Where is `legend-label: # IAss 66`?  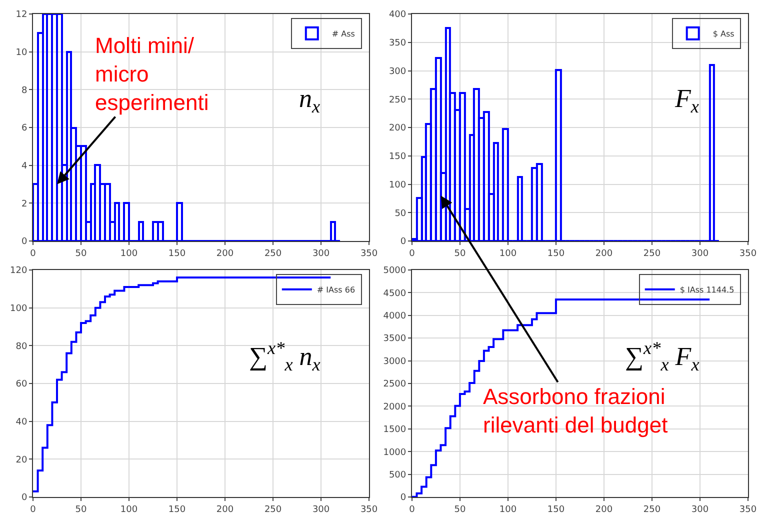 legend-label: # IAss 66 is located at coordinates (336, 289).